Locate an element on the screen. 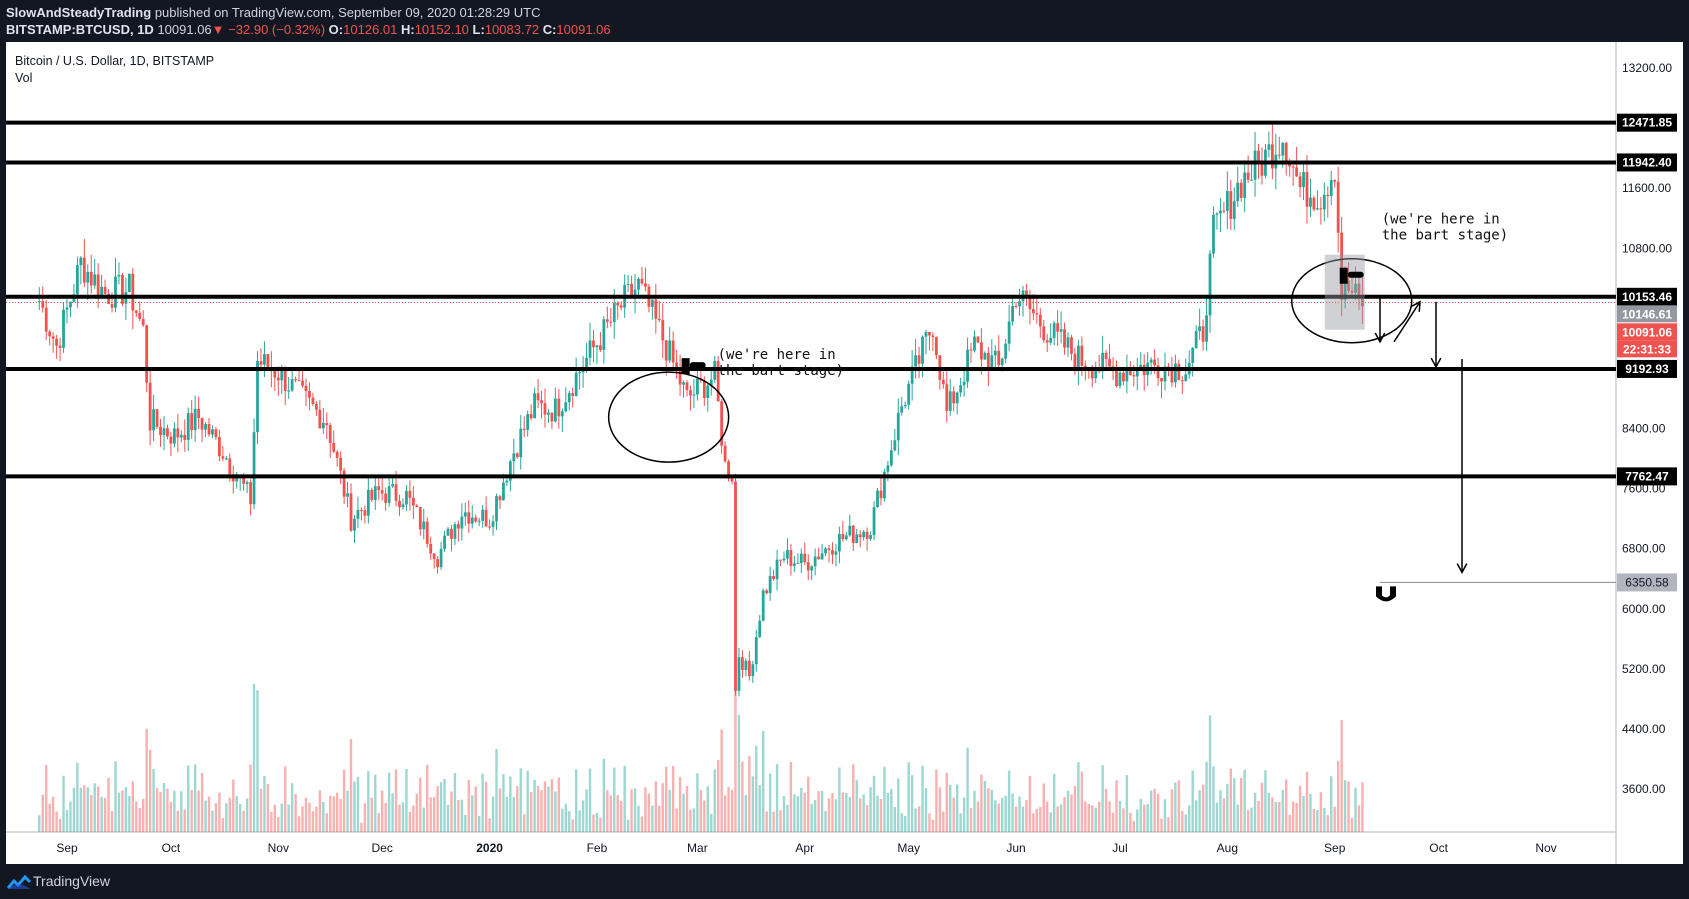 The image size is (1689, 899). annotation-text: the bart stage) is located at coordinates (1445, 236).